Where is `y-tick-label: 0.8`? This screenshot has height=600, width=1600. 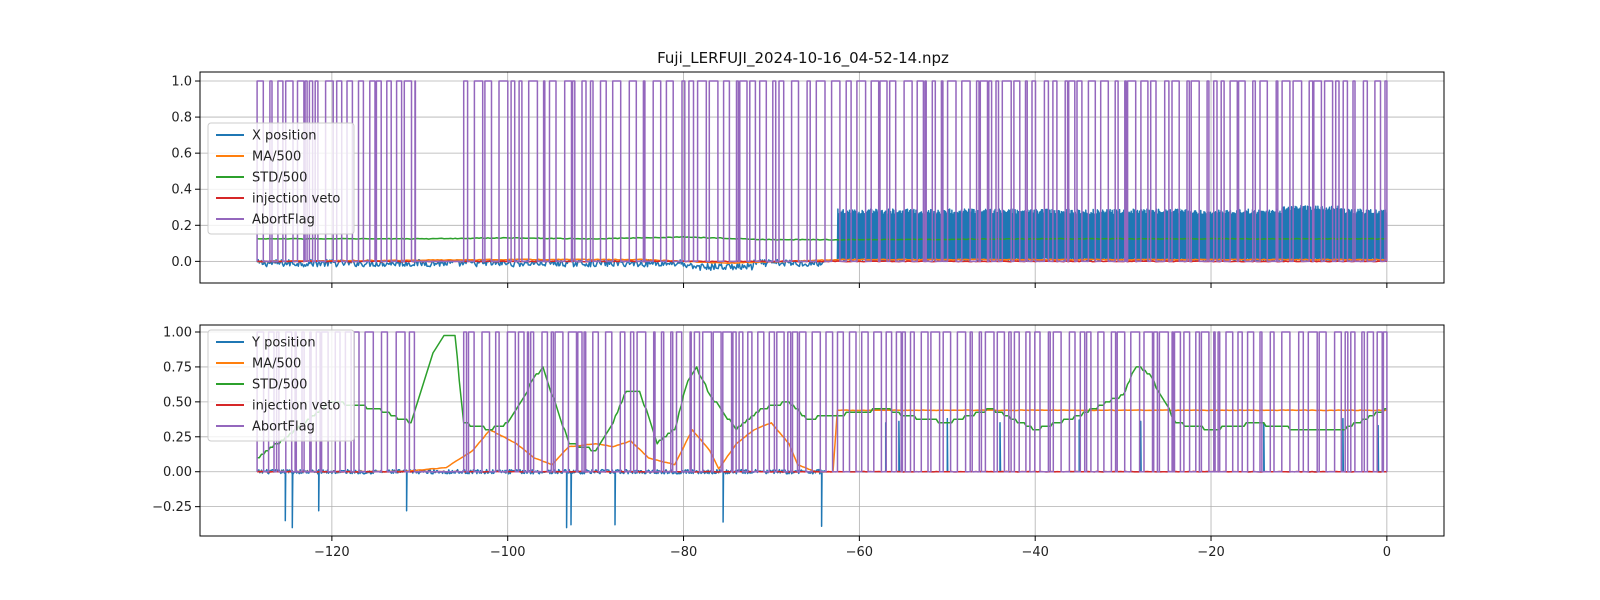
y-tick-label: 0.8 is located at coordinates (181, 118).